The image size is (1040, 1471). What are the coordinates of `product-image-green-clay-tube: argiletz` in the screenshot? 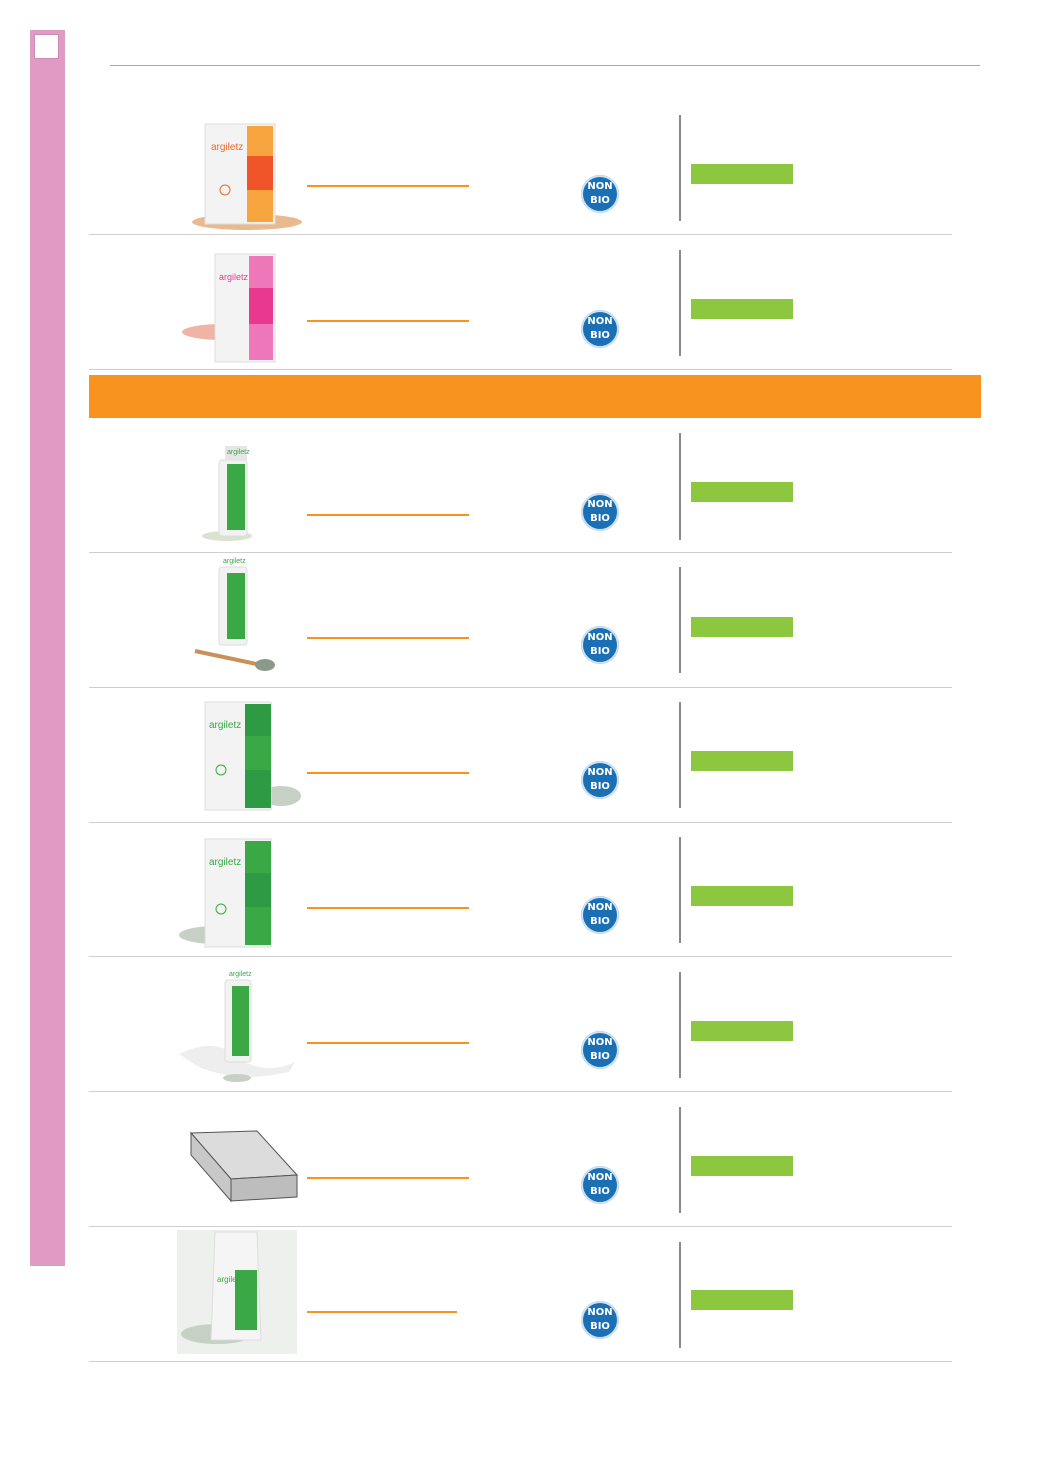 It's located at (240, 491).